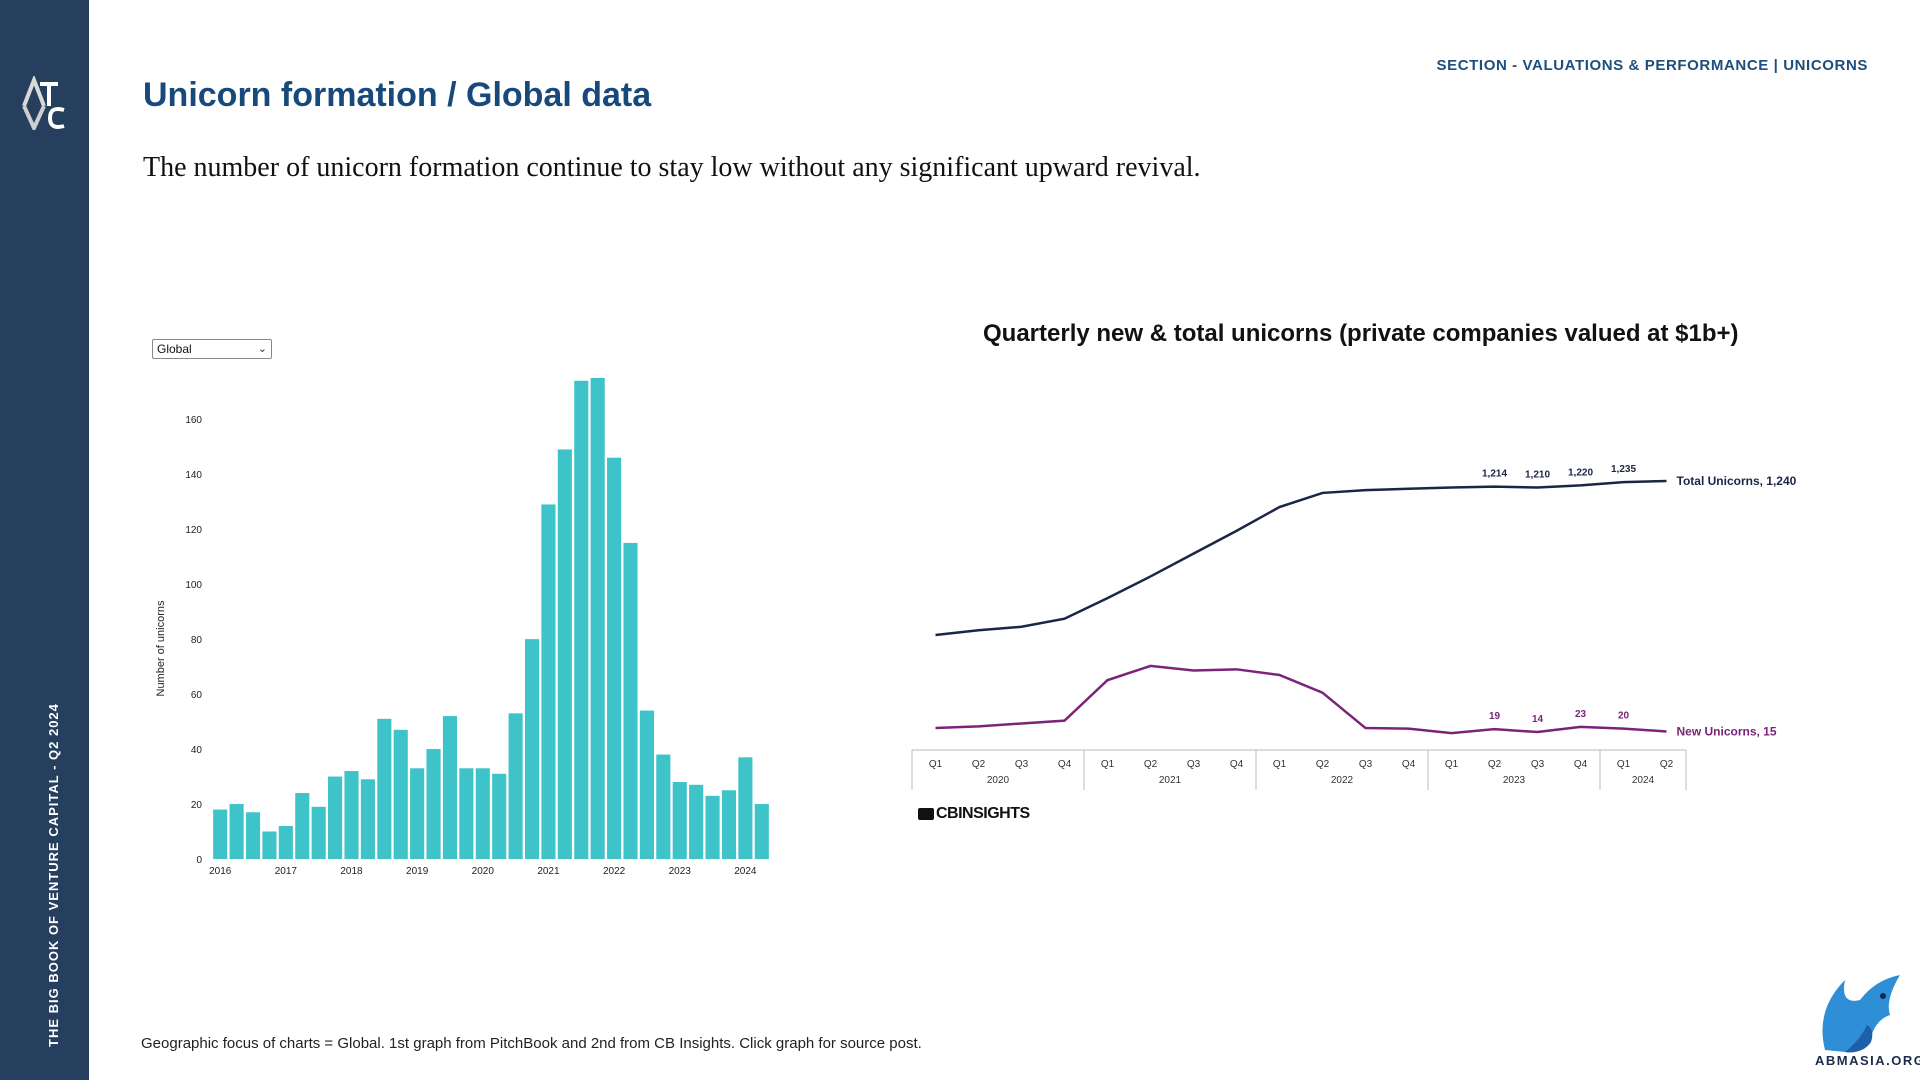 The image size is (1920, 1080). What do you see at coordinates (1580, 472) in the screenshot?
I see `data-label-total: 1,220` at bounding box center [1580, 472].